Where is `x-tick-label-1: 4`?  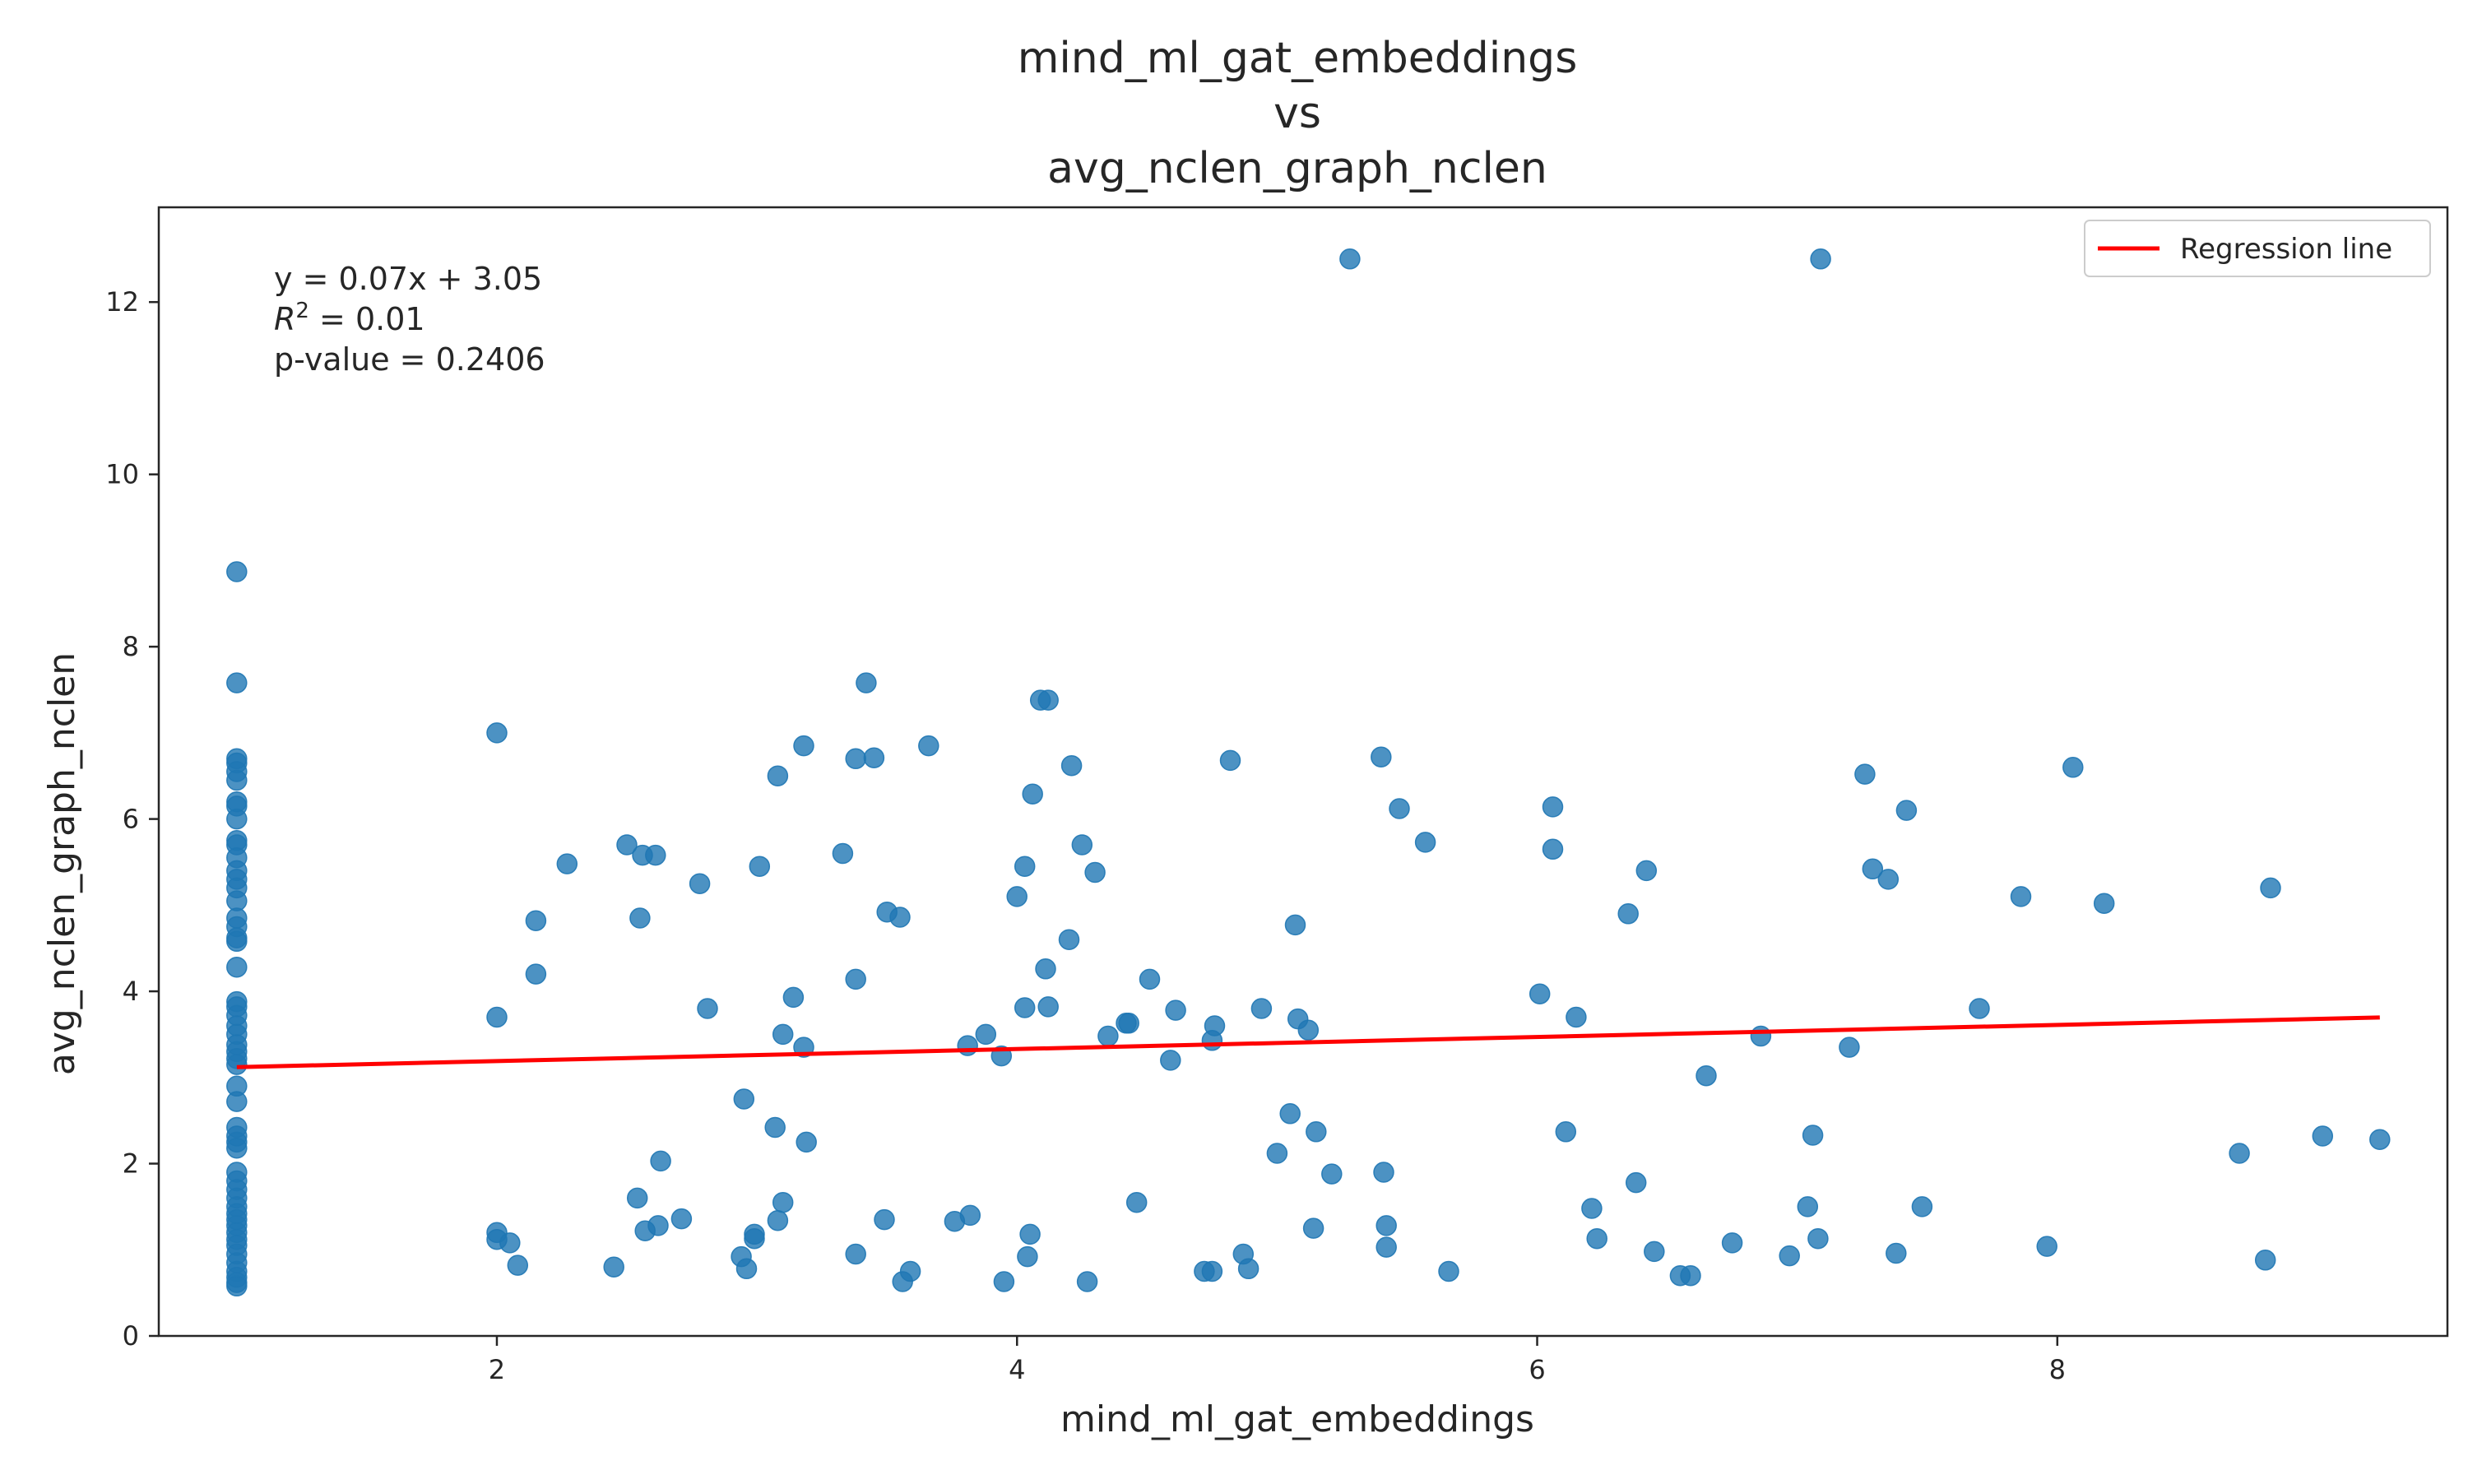
x-tick-label-1: 4 is located at coordinates (1017, 1369).